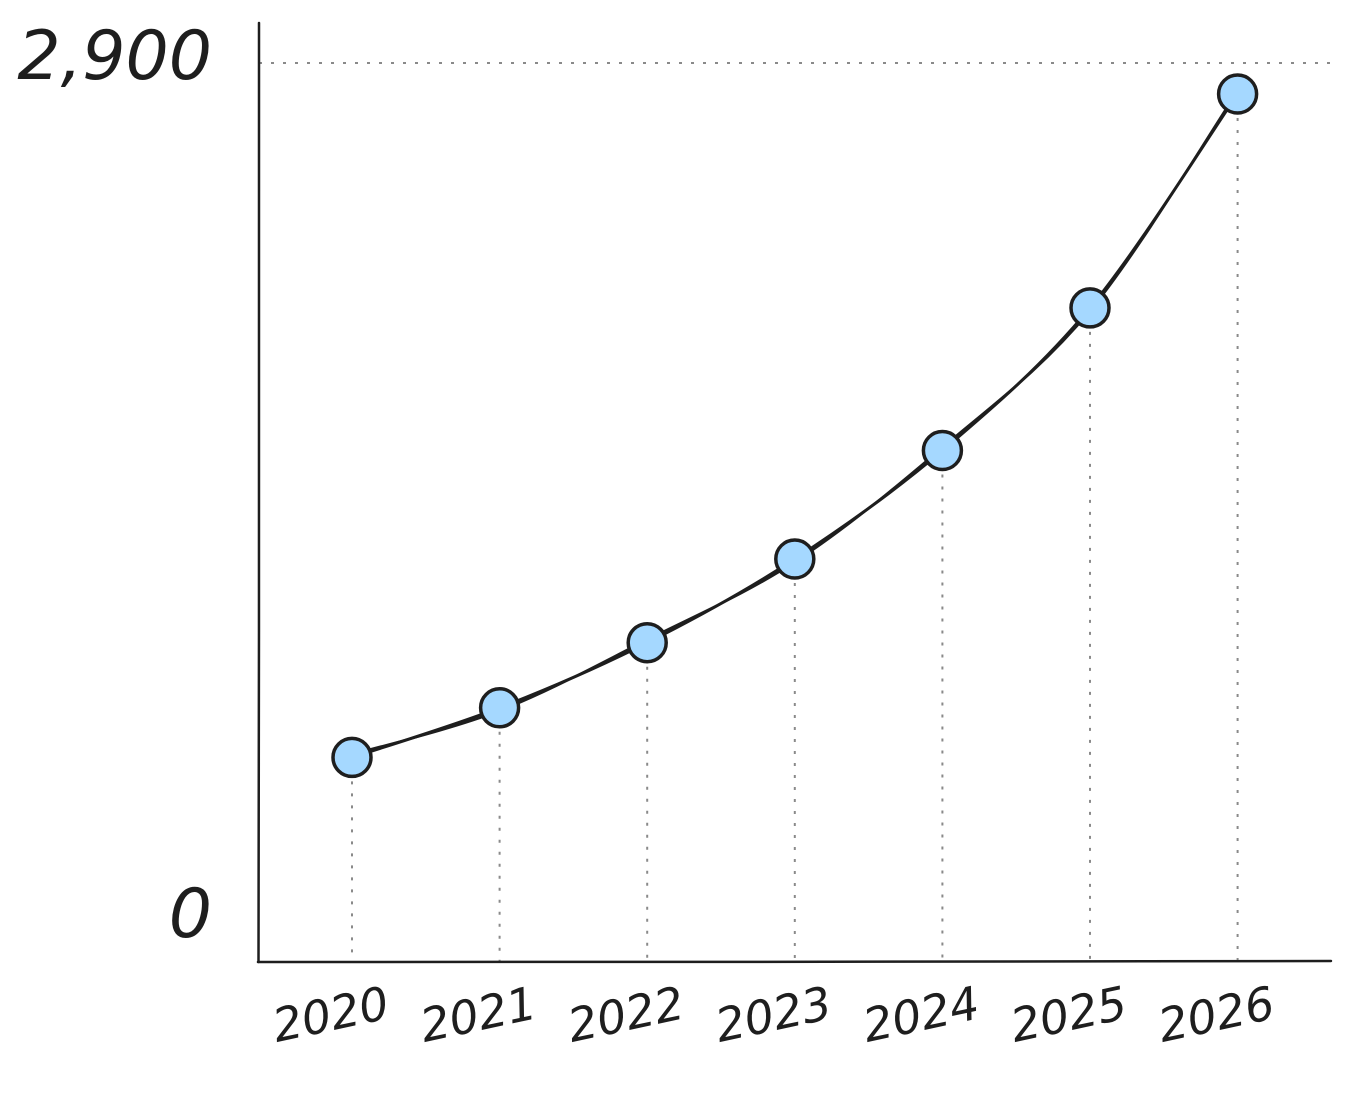 The width and height of the screenshot is (1351, 1097). Describe the element at coordinates (1237, 94) in the screenshot. I see `data-point-2026` at that location.